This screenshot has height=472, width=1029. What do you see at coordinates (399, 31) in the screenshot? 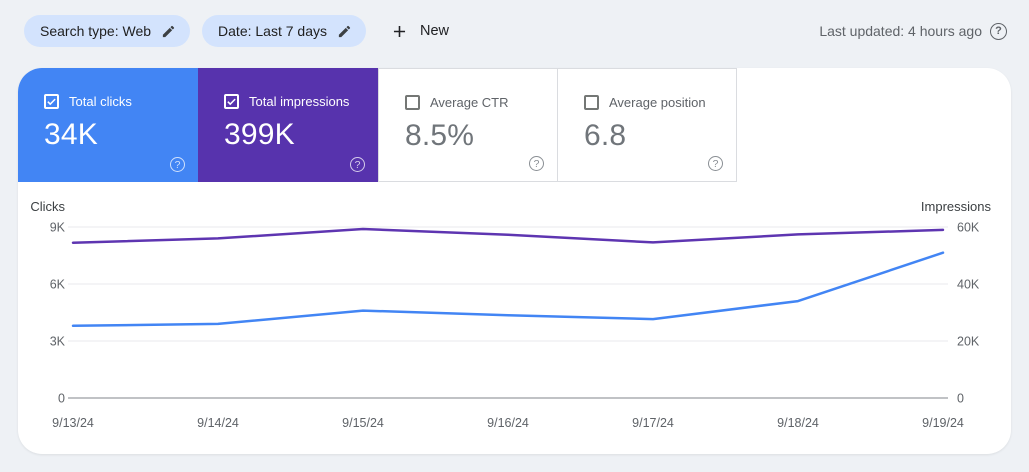
I see `plus-icon` at bounding box center [399, 31].